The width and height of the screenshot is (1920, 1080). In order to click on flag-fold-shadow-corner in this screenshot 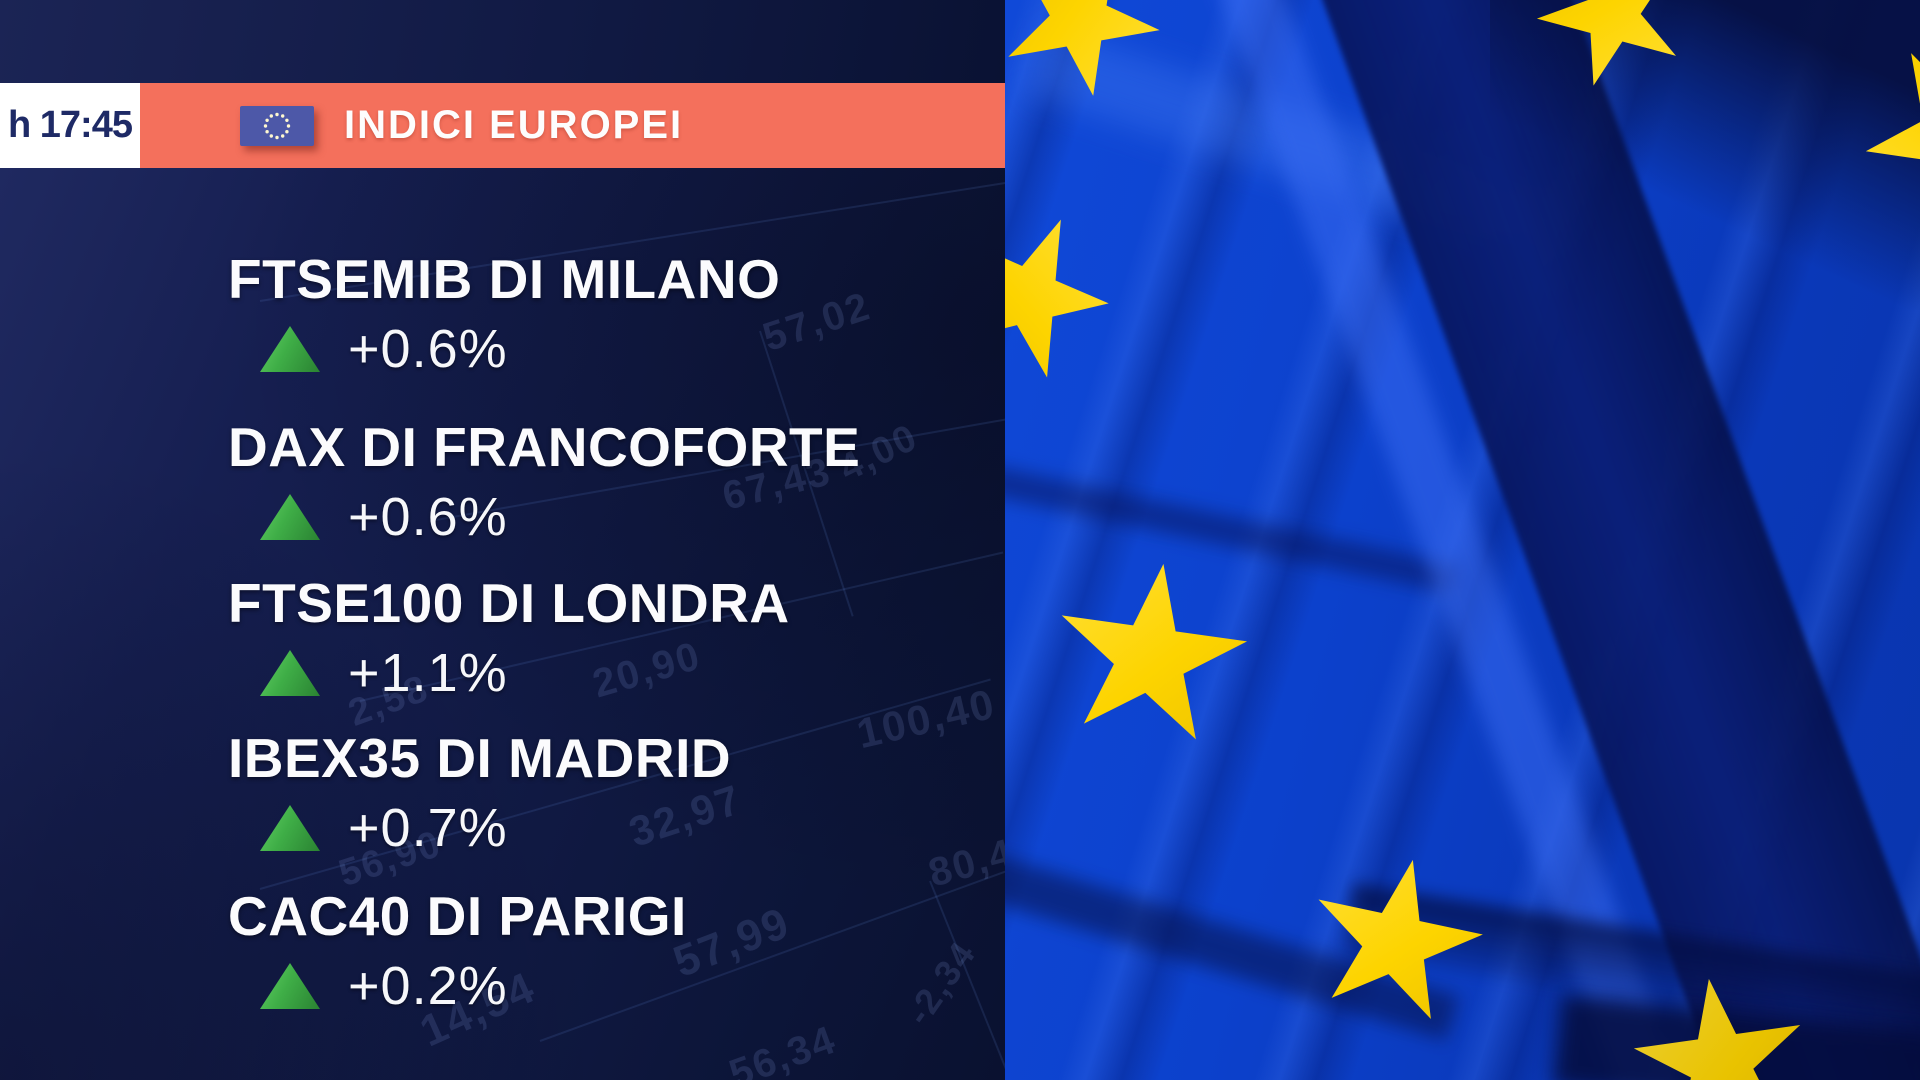, I will do `click(1705, 155)`.